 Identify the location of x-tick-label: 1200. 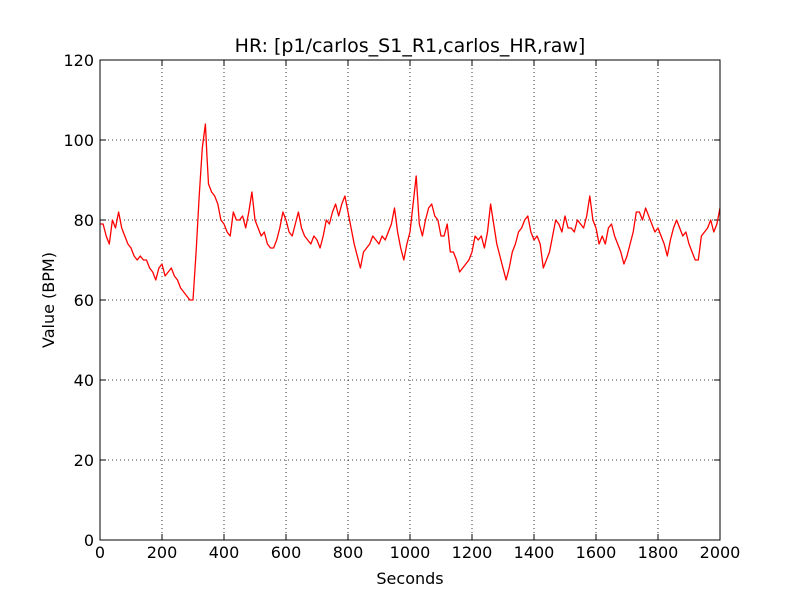
(472, 552).